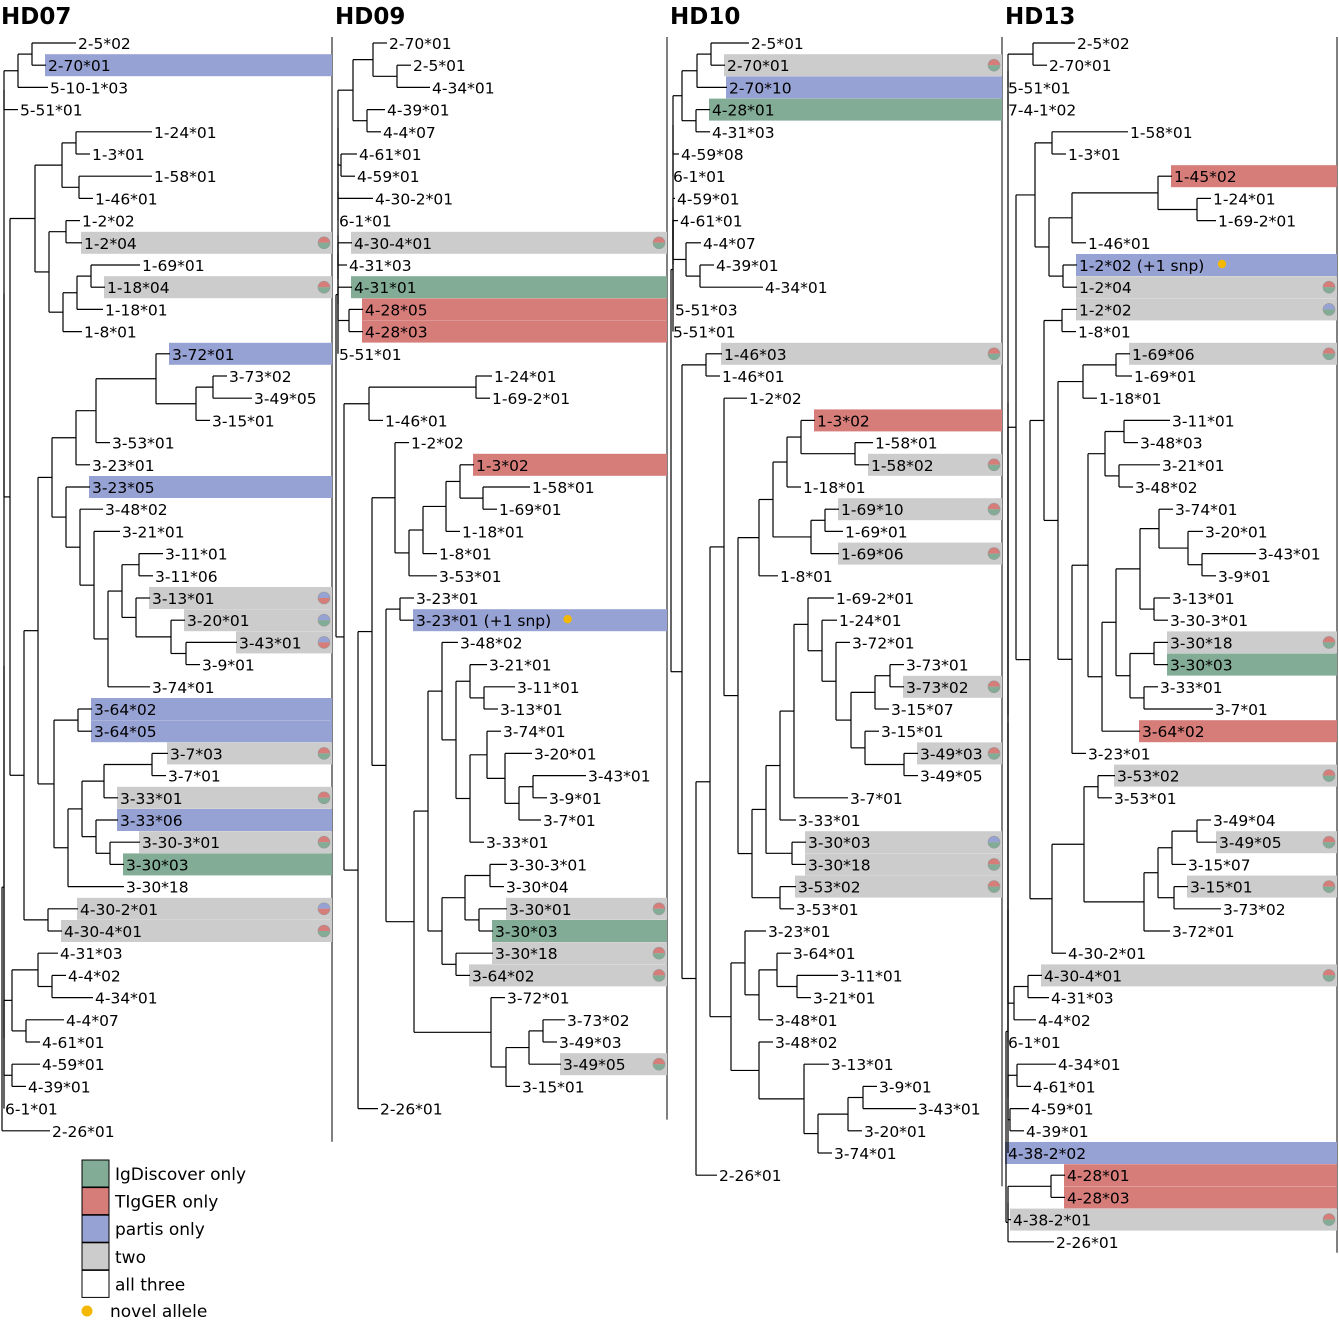  Describe the element at coordinates (502, 466) in the screenshot. I see `leaf-label: 1-3*02` at that location.